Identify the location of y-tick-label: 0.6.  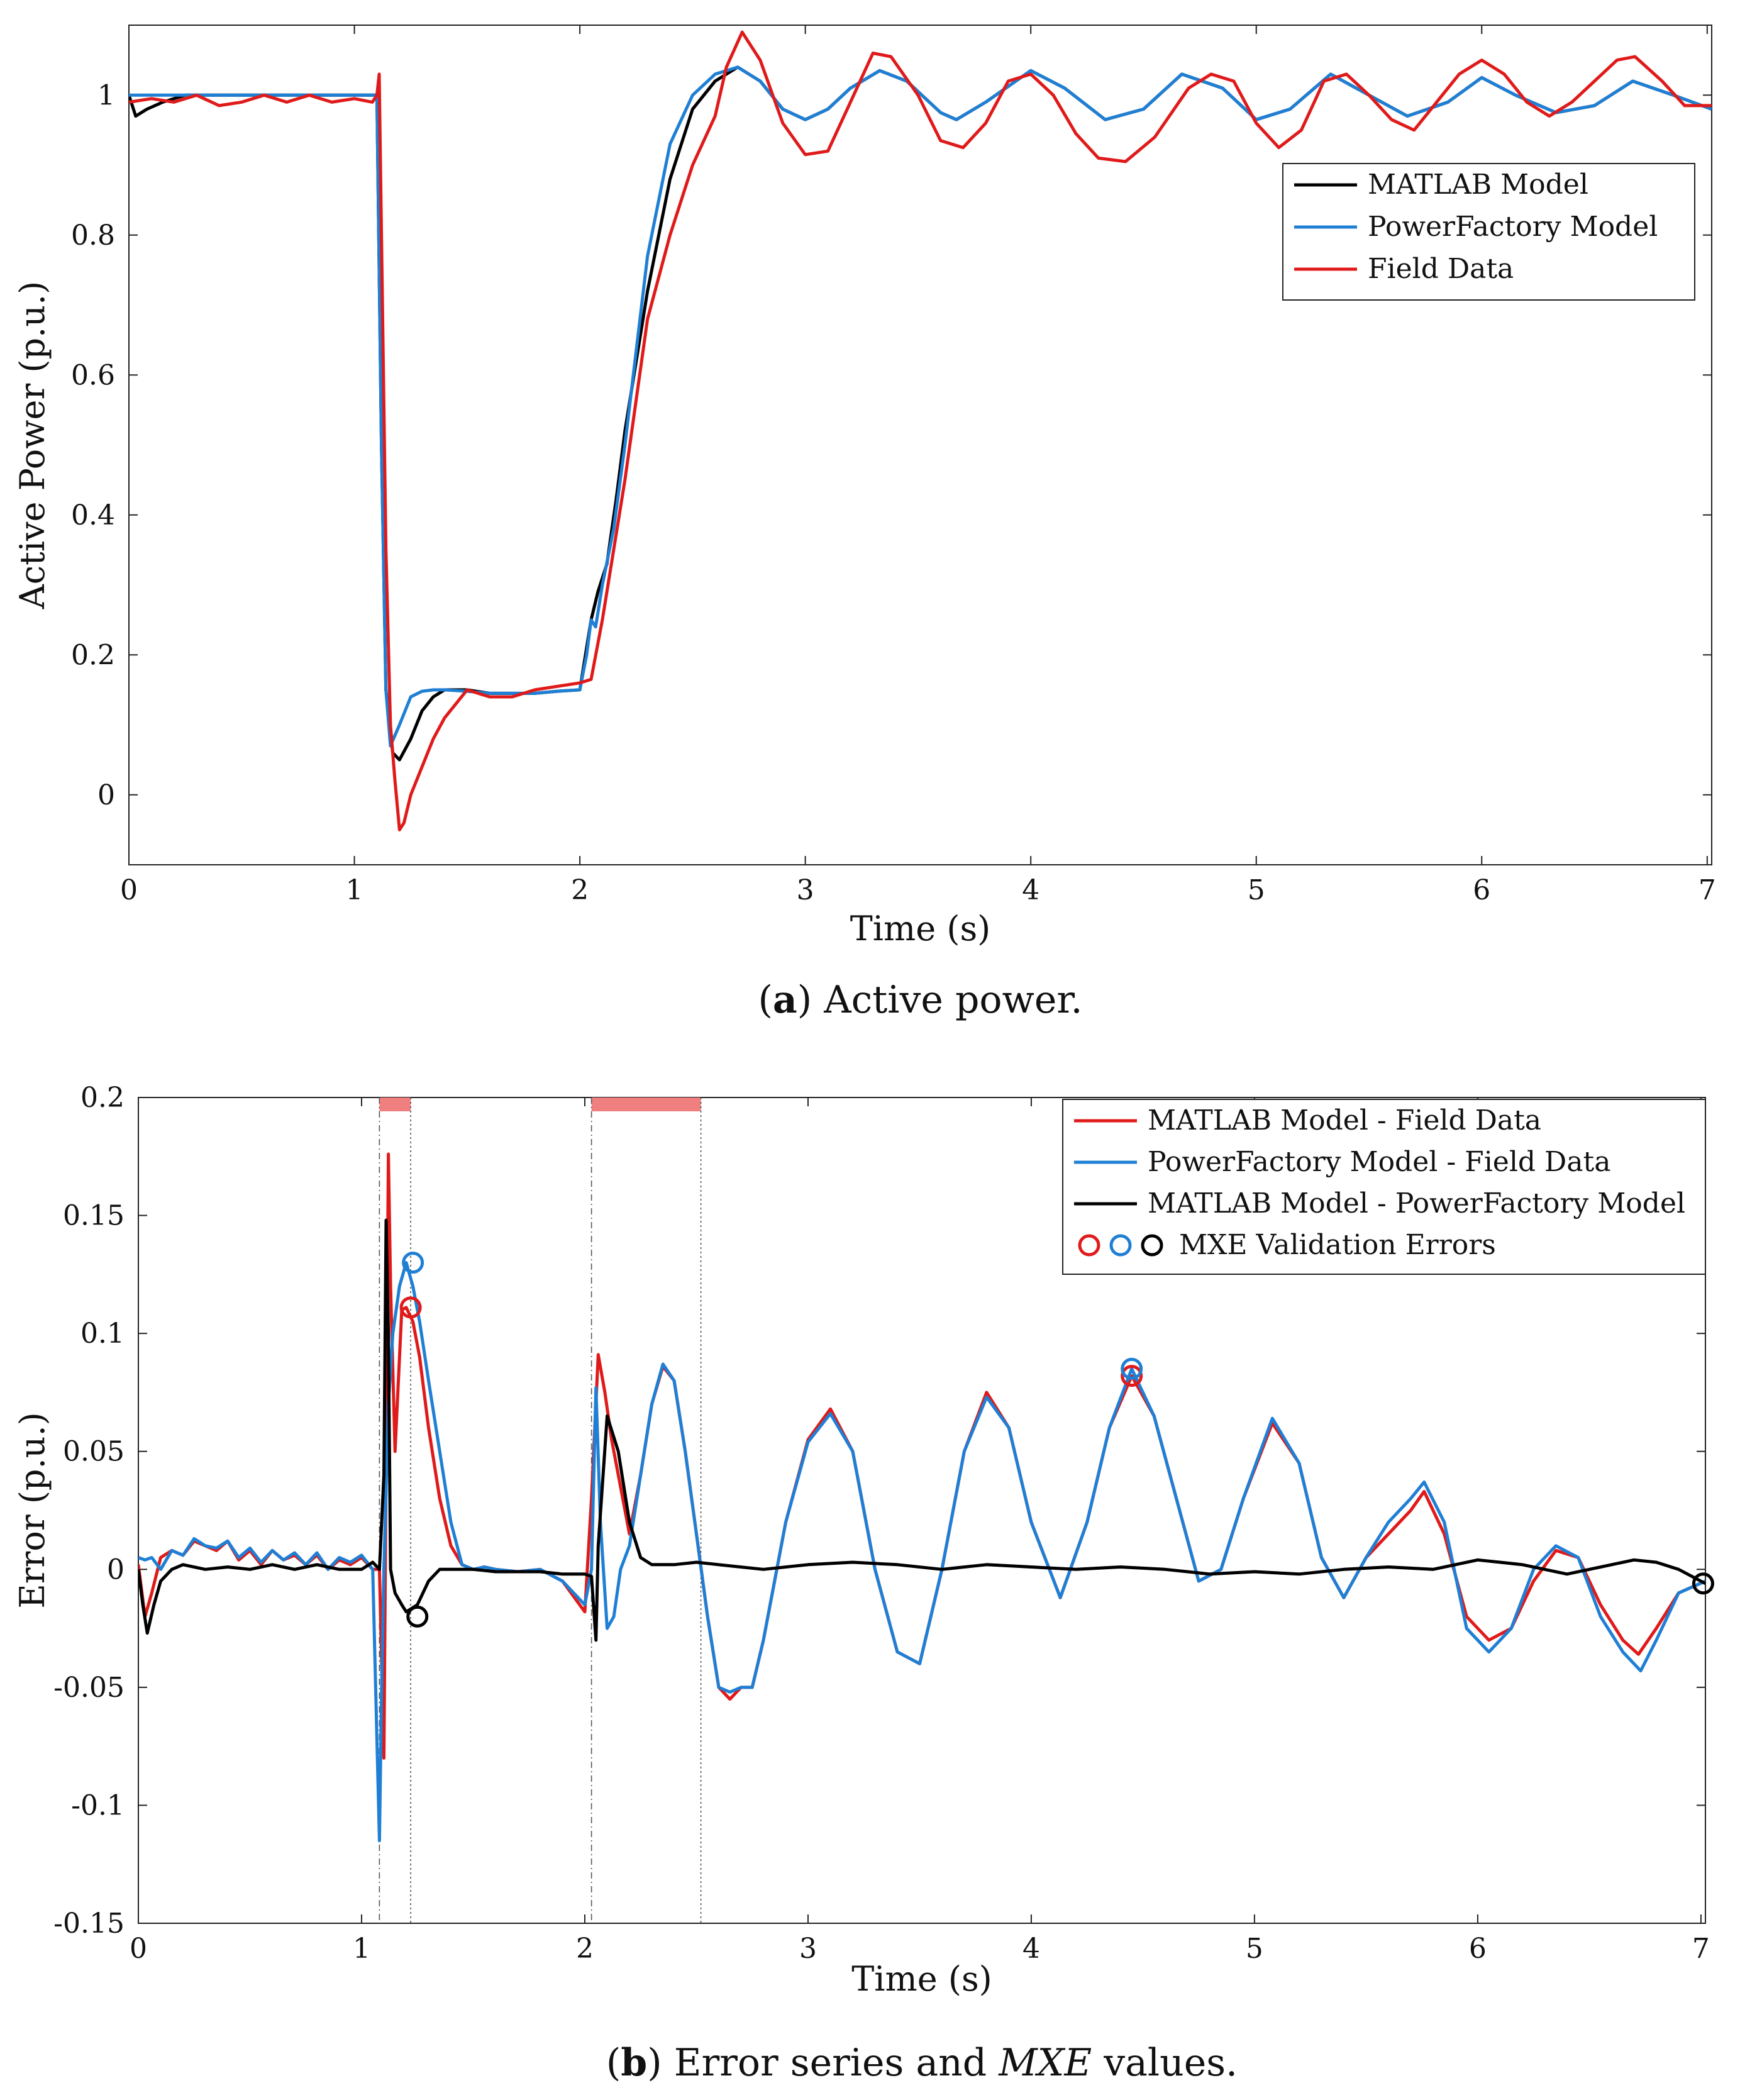
(93, 375).